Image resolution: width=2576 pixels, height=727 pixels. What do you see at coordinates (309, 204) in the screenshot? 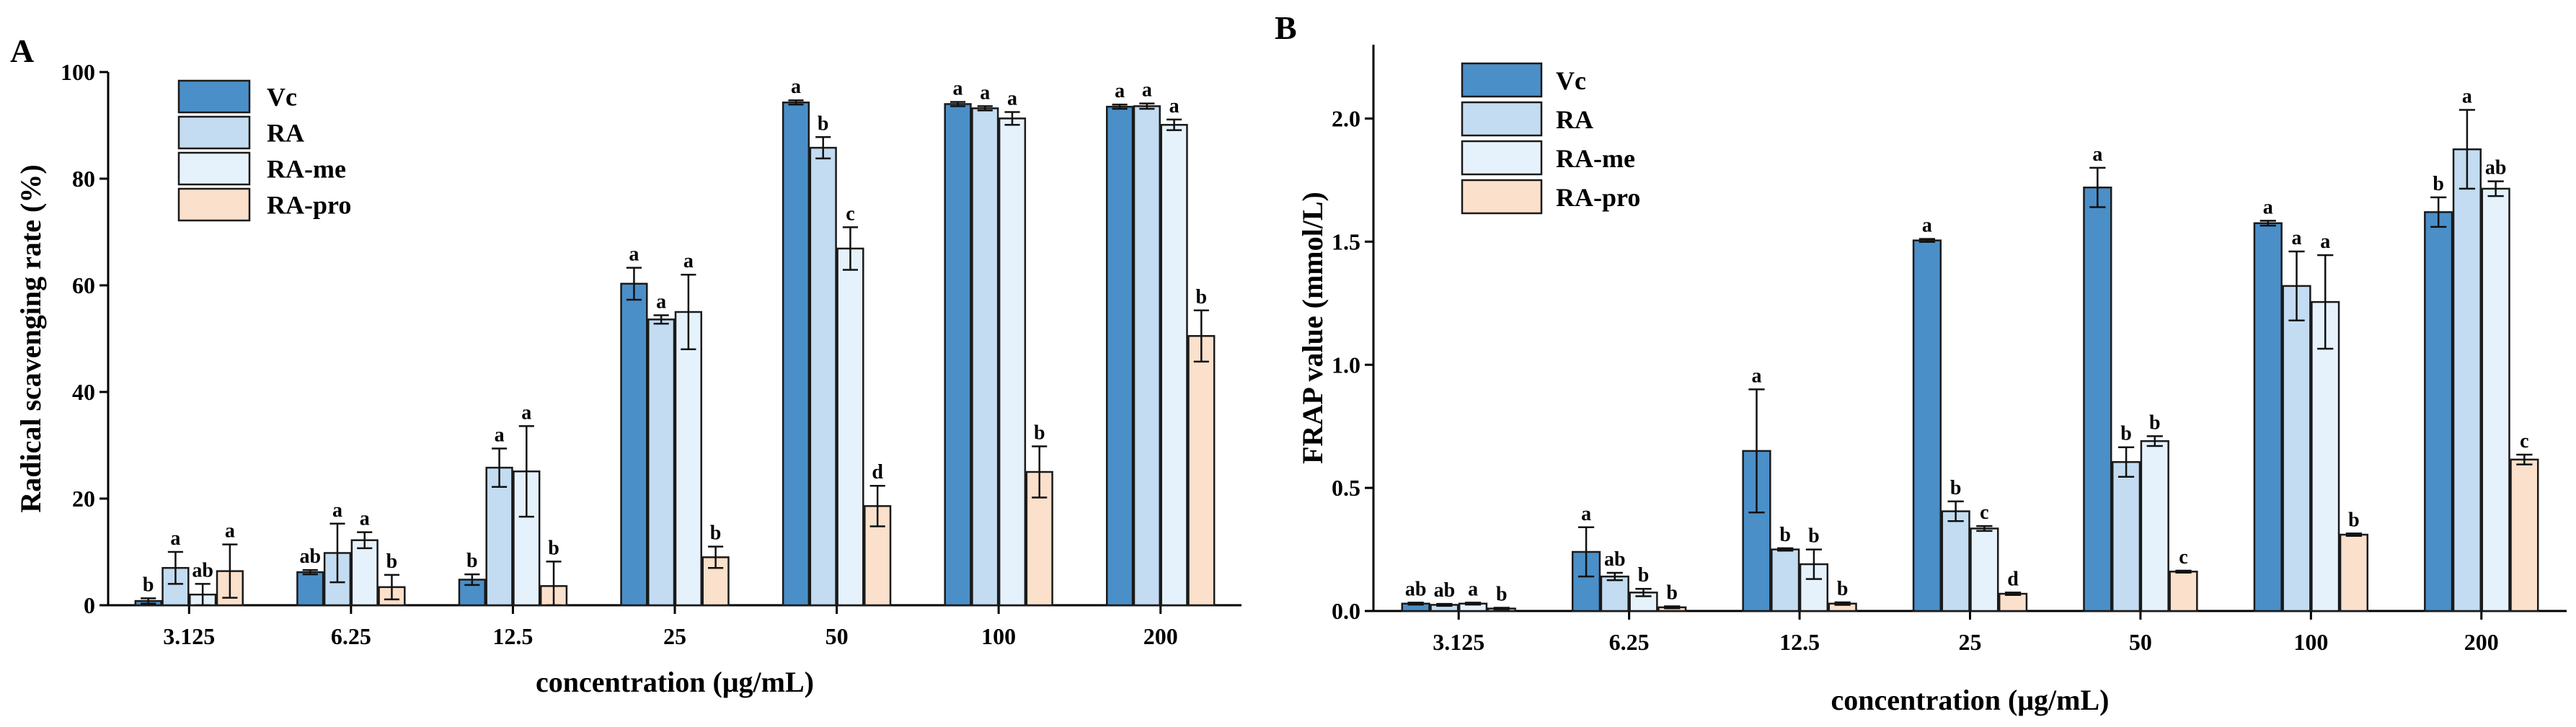
I see `legend-label: RA-pro` at bounding box center [309, 204].